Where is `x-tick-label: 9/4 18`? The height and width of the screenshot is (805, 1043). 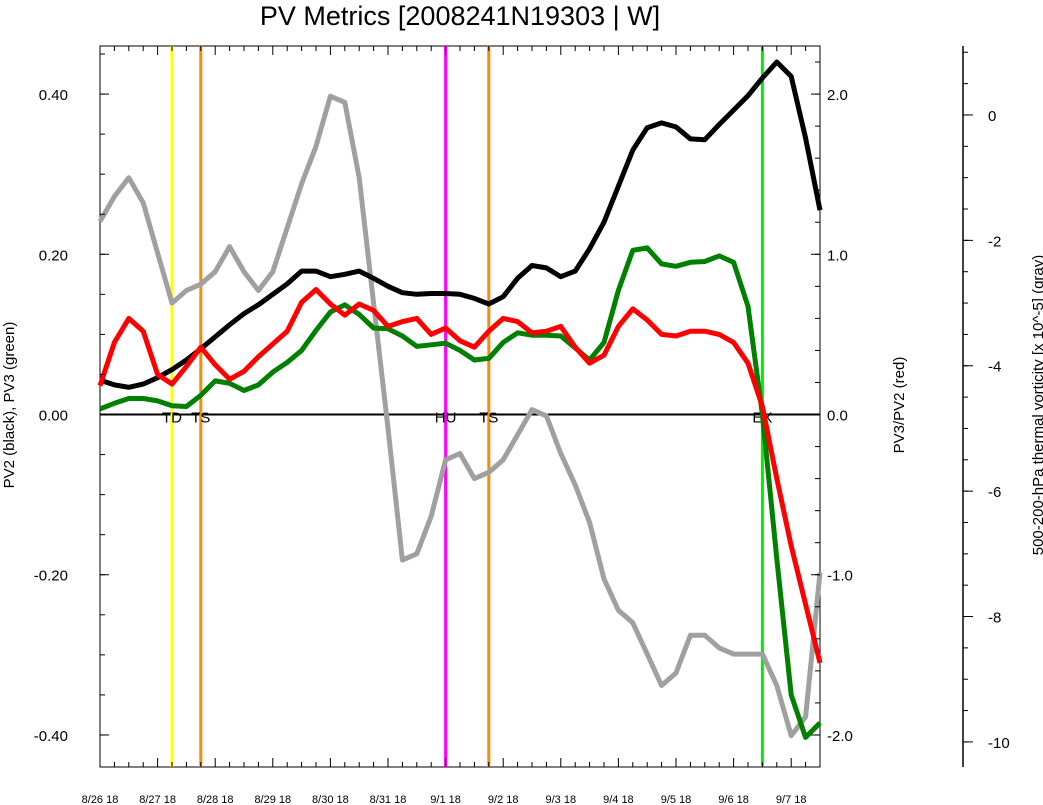 x-tick-label: 9/4 18 is located at coordinates (618, 799).